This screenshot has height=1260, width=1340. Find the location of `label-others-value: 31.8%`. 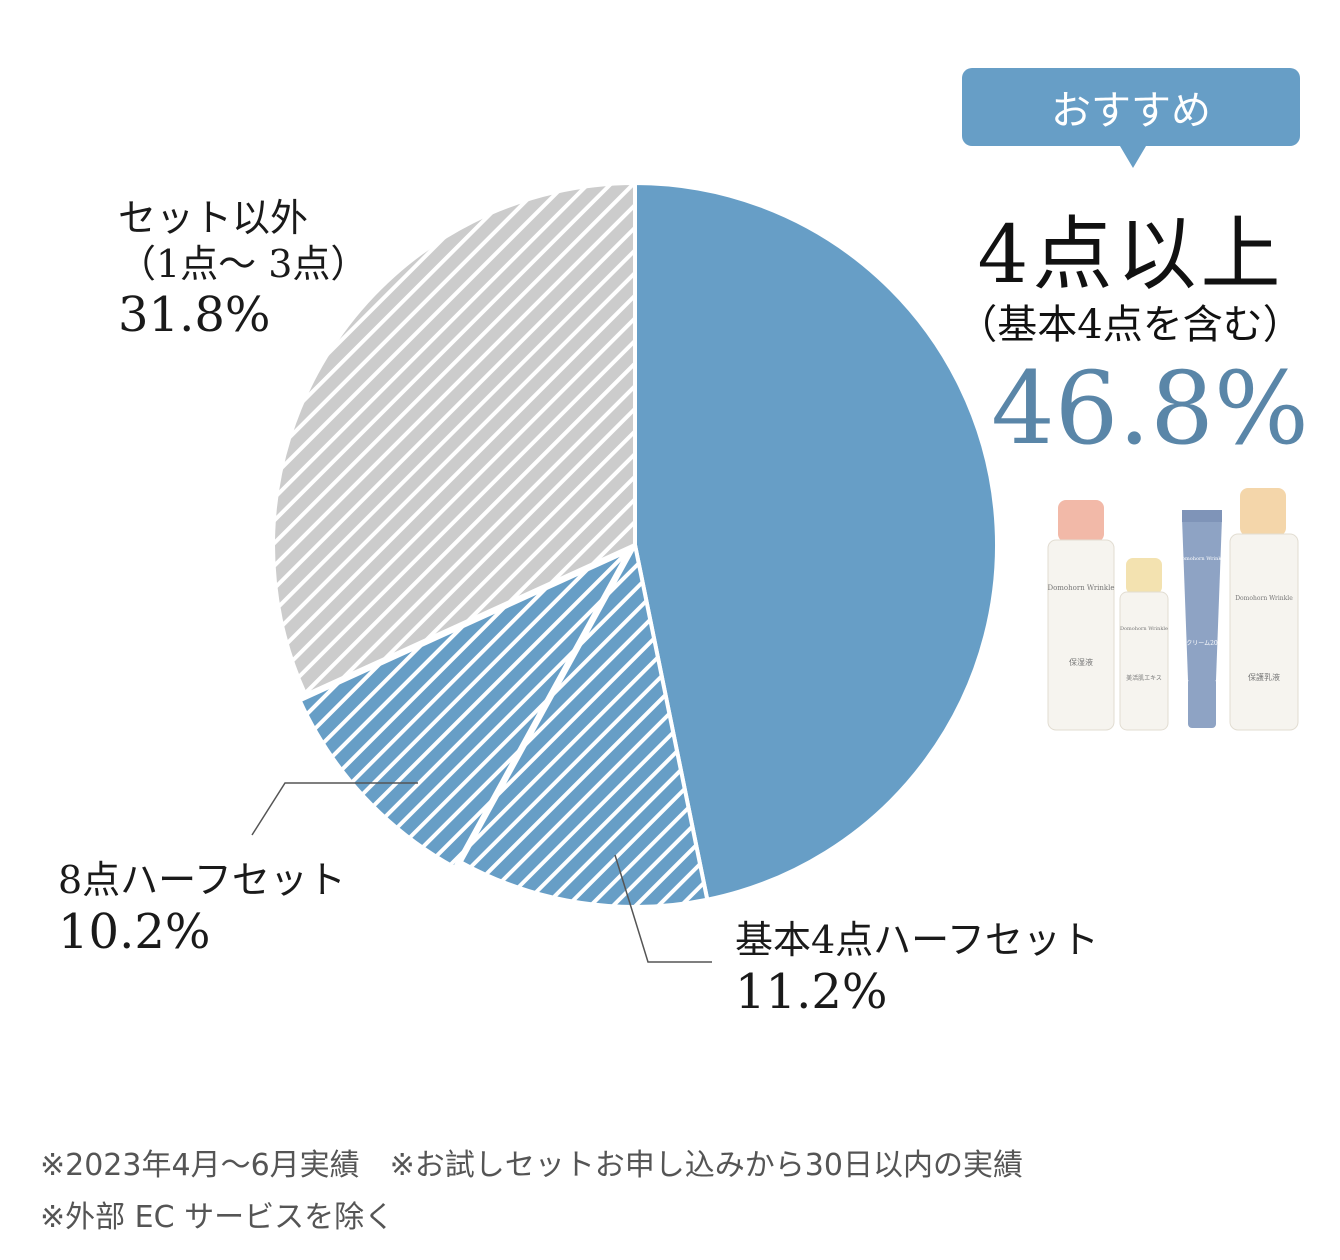

label-others-value: 31.8% is located at coordinates (194, 315).